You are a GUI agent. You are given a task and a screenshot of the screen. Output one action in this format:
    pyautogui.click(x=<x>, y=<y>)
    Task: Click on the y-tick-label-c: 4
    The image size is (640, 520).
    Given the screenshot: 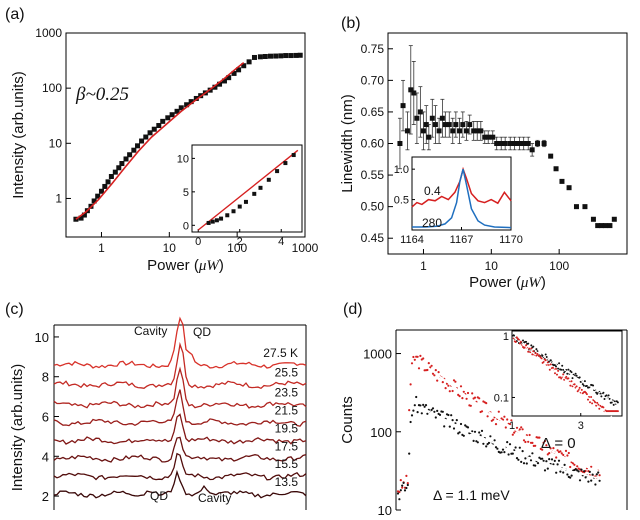 What is the action you would take?
    pyautogui.click(x=45, y=456)
    